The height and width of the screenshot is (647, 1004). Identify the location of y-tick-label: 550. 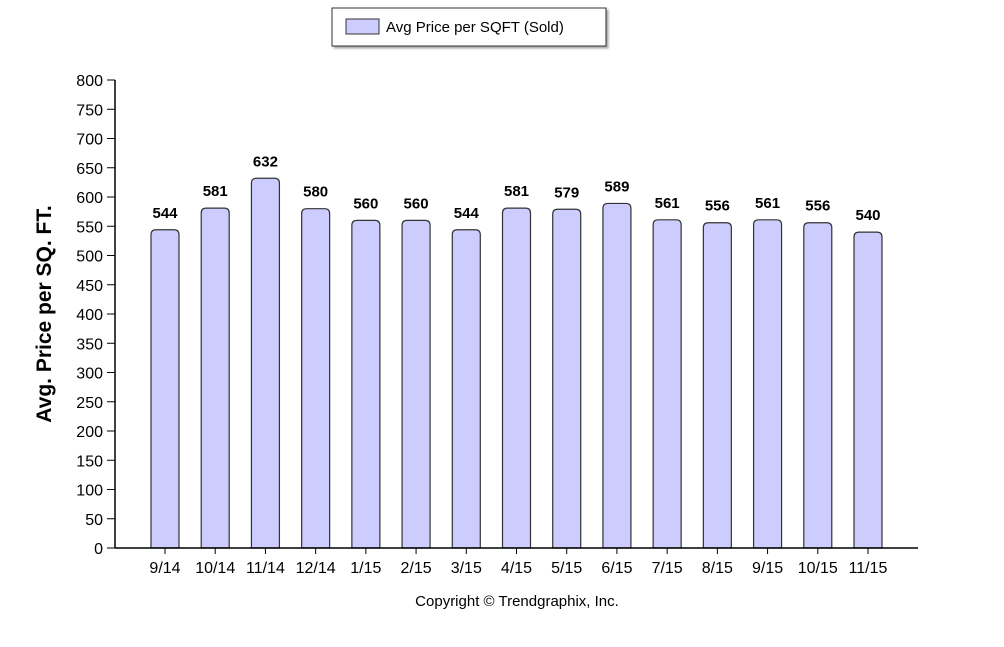
(89, 227).